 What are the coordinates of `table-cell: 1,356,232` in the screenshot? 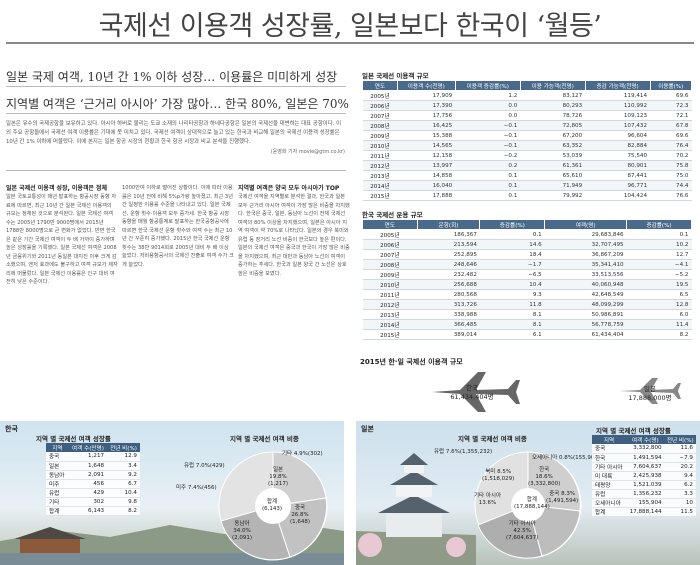 It's located at (645, 494).